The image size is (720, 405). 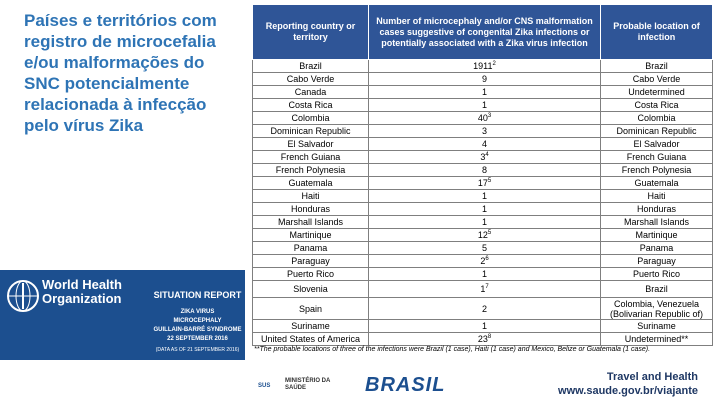 What do you see at coordinates (656, 92) in the screenshot?
I see `location-cell: Undetermined` at bounding box center [656, 92].